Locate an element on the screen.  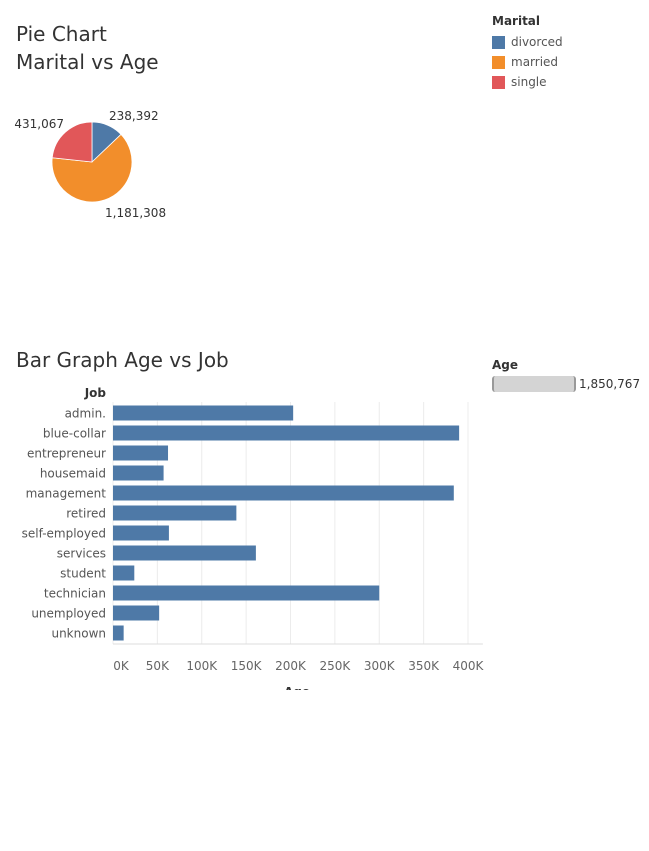
bar-chart-title: Bar Graph Age vs Job is located at coordinates (122, 360).